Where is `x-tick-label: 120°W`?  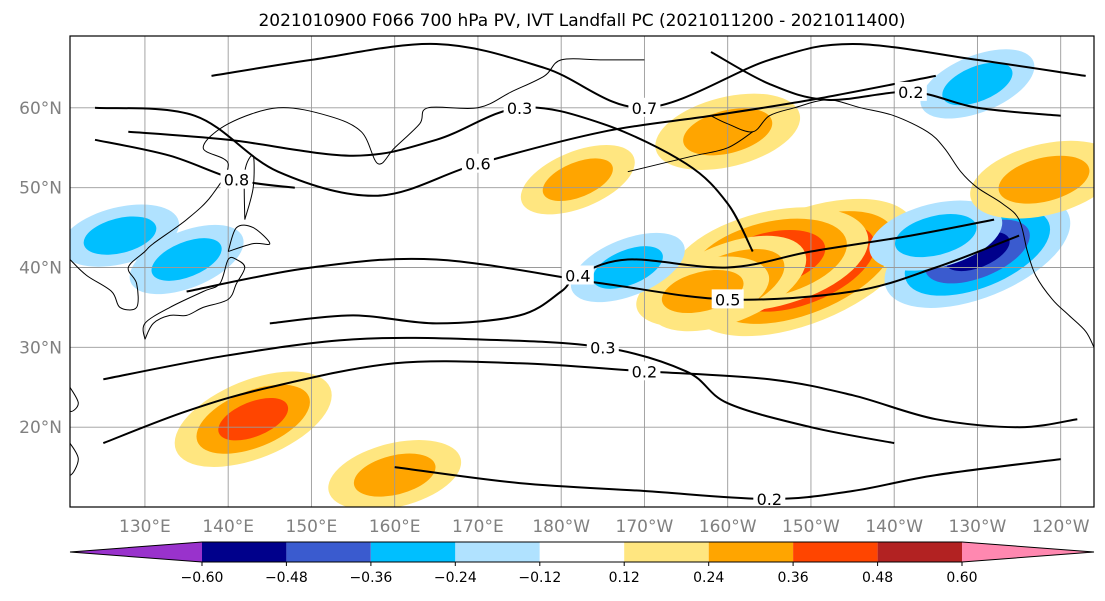 x-tick-label: 120°W is located at coordinates (1061, 527).